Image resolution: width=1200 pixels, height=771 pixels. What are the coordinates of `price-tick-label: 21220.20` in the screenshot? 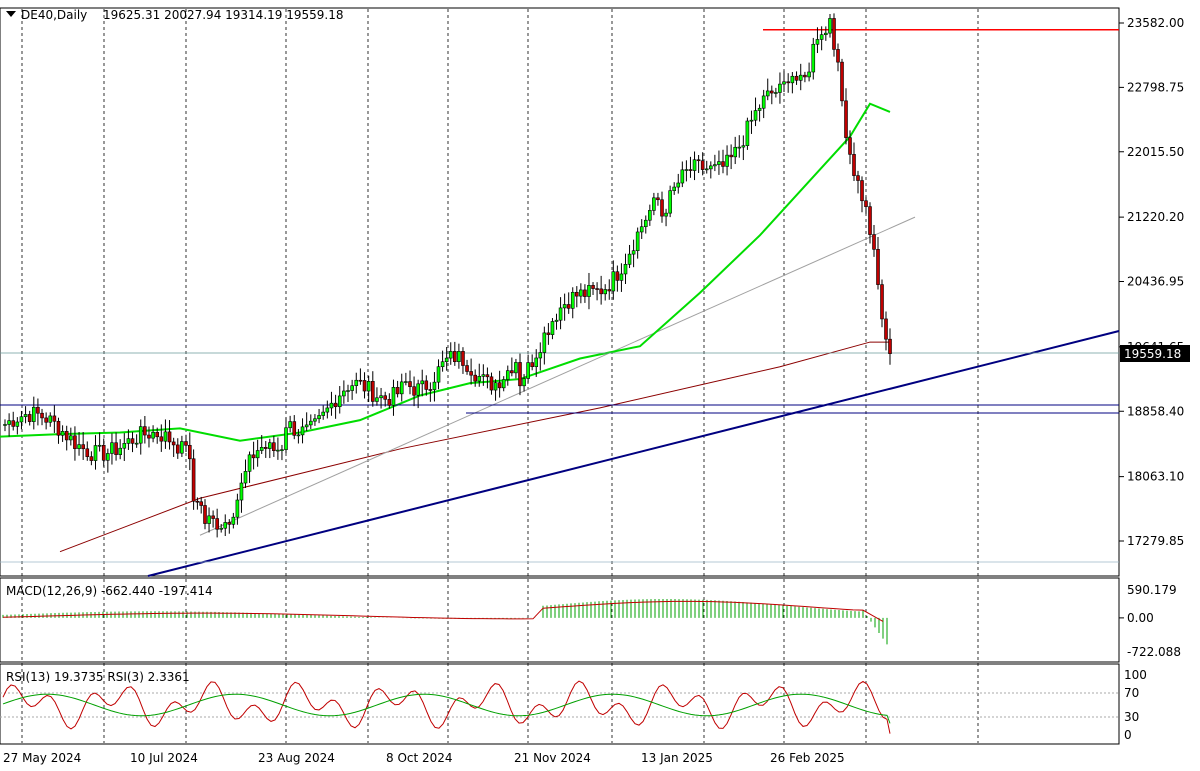 It's located at (1155, 217).